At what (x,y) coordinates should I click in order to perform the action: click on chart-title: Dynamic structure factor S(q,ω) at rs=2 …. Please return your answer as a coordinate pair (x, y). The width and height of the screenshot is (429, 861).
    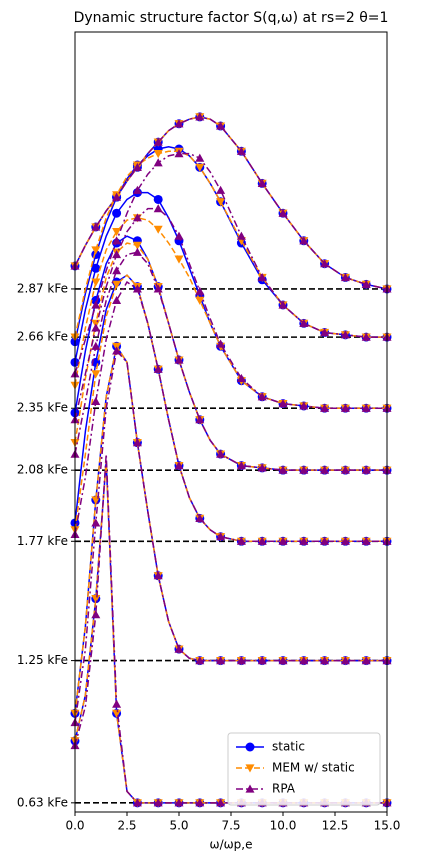
    Looking at the image, I should click on (231, 18).